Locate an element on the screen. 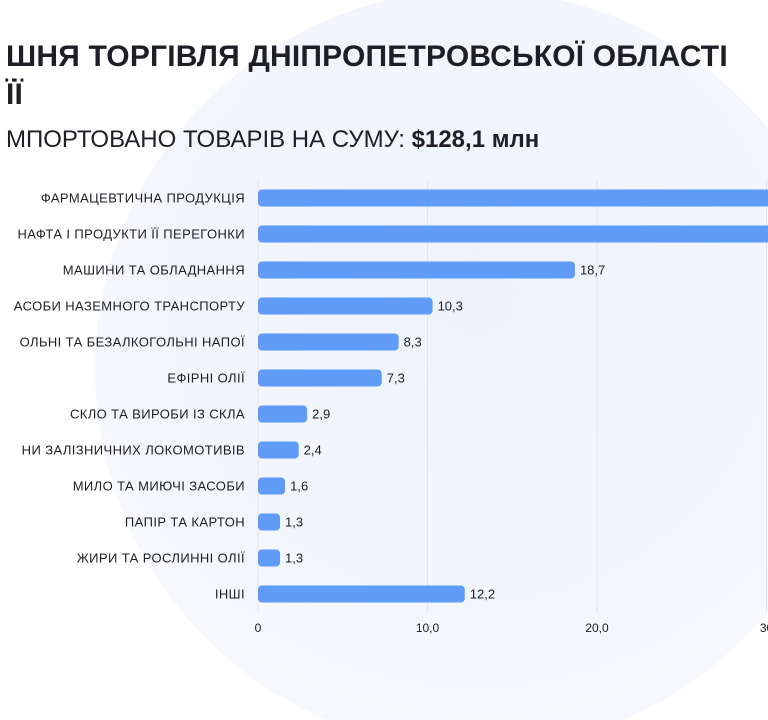 This screenshot has height=720, width=768. x-tick-label: 20,0 is located at coordinates (597, 628).